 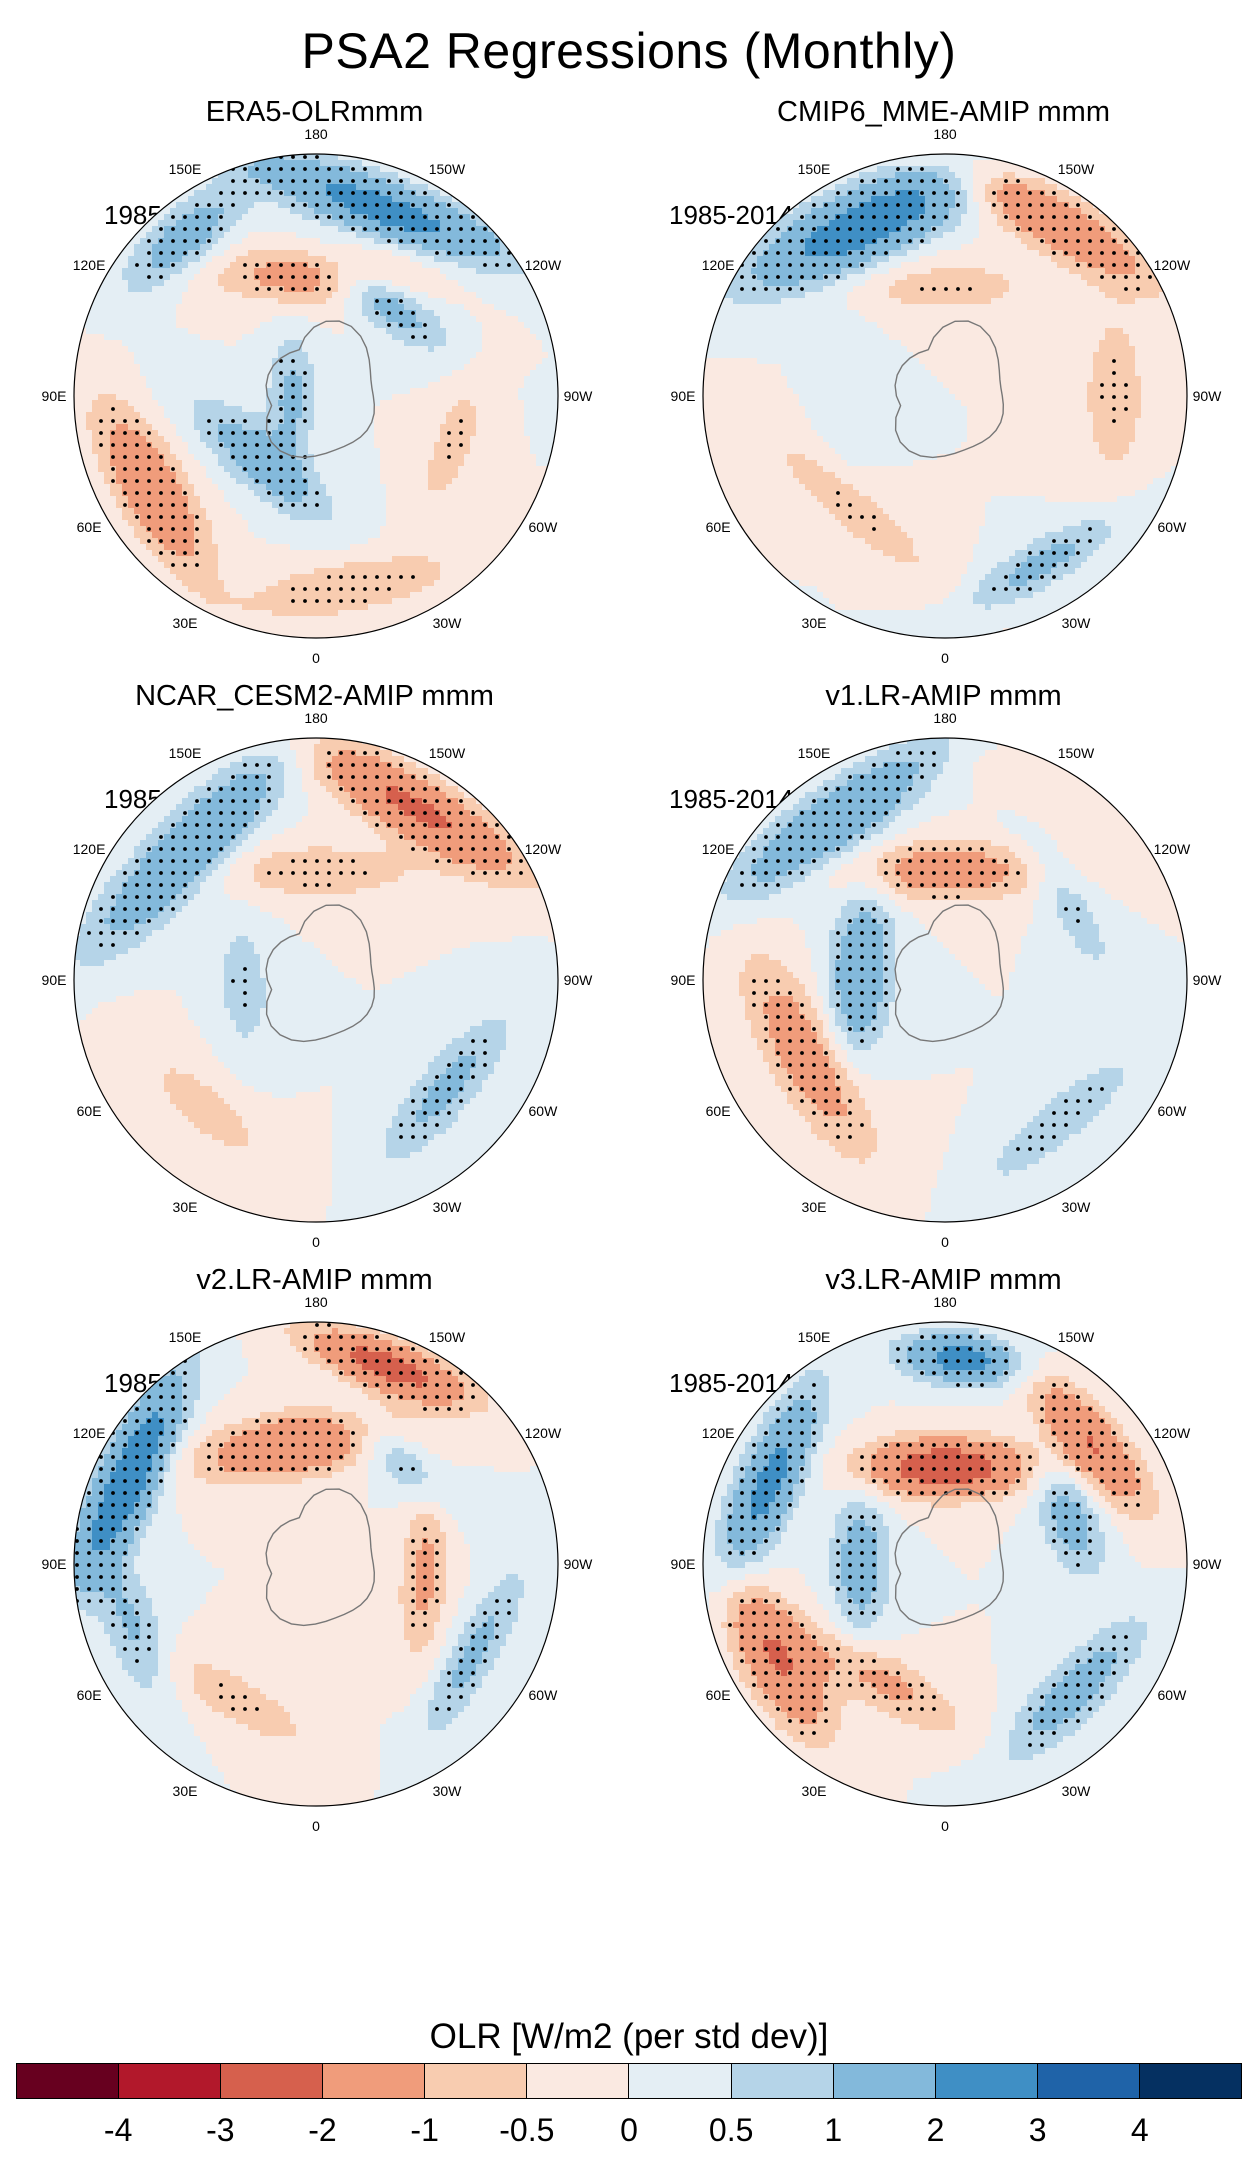 What do you see at coordinates (943, 112) in the screenshot?
I see `panel-title: CMIP6_MME-AMIP mmm` at bounding box center [943, 112].